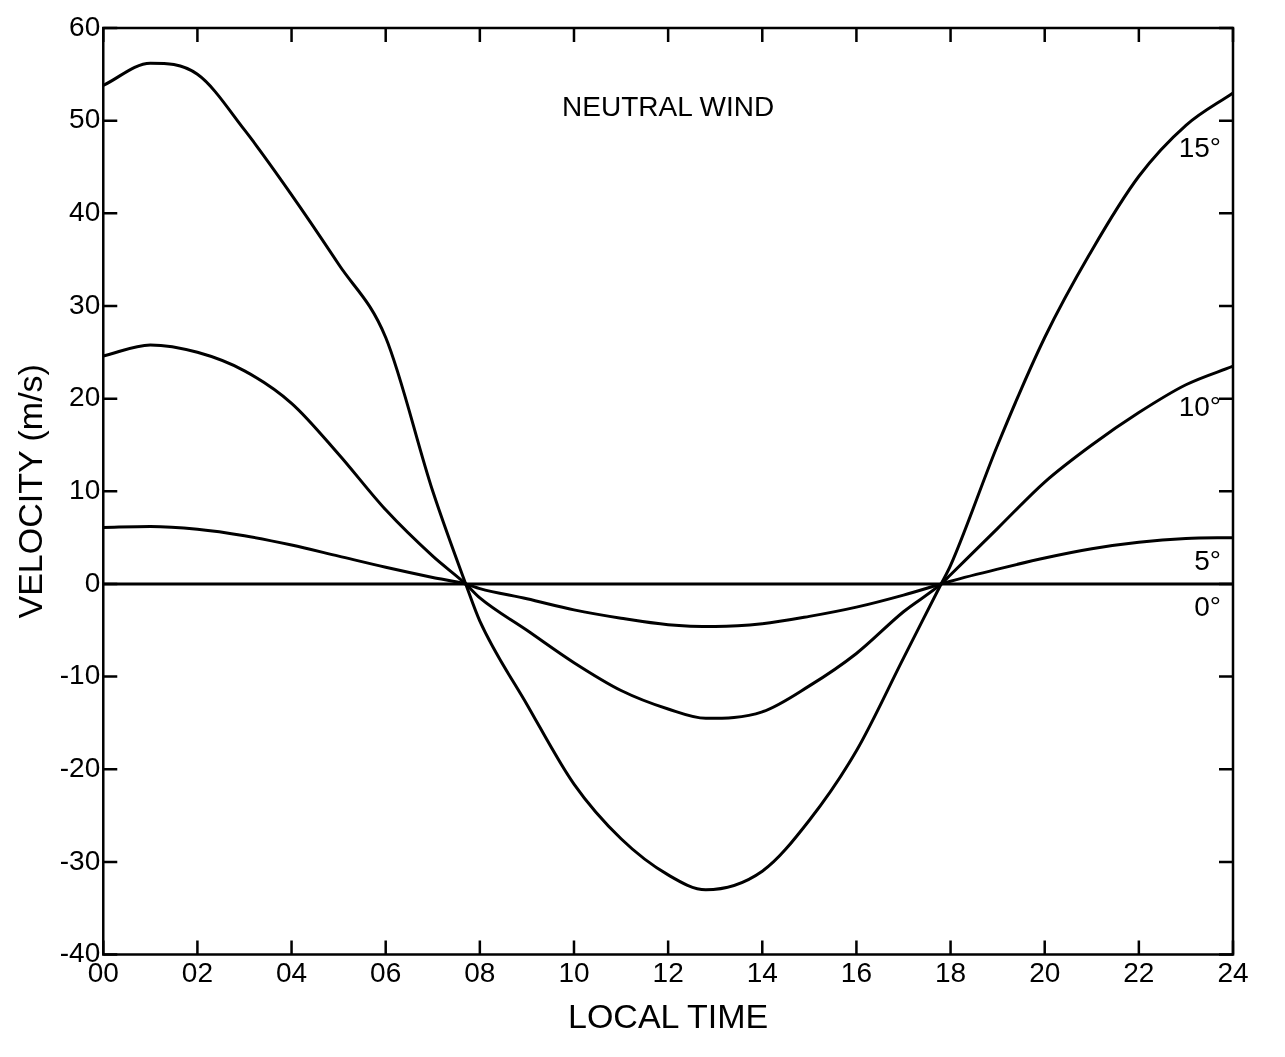 The height and width of the screenshot is (1057, 1285). Describe the element at coordinates (291, 973) in the screenshot. I see `x-tick-label: 04` at that location.